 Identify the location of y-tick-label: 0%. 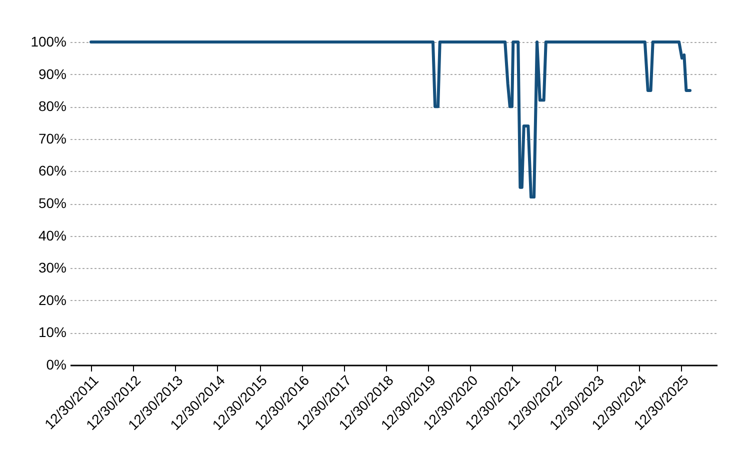
(56, 364).